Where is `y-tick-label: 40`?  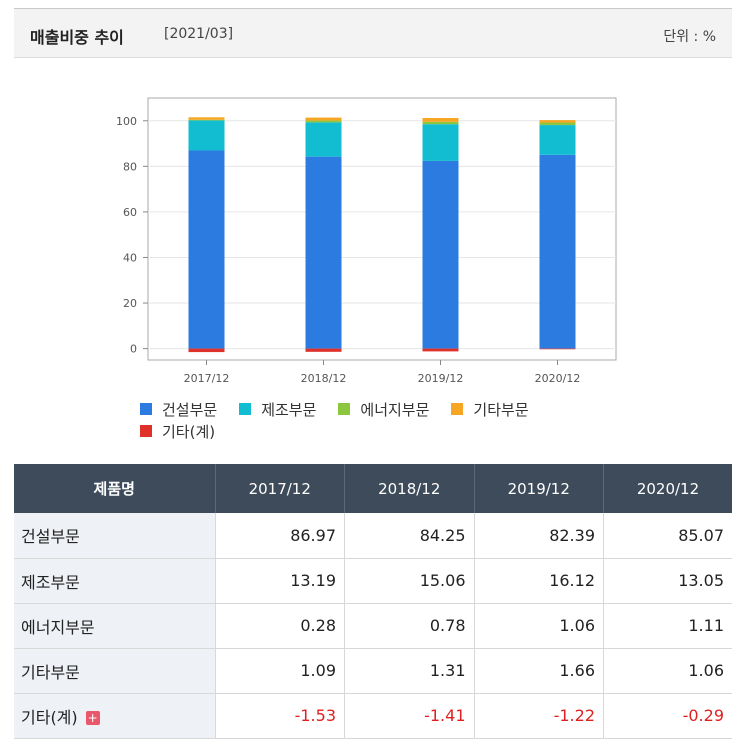
y-tick-label: 40 is located at coordinates (130, 257).